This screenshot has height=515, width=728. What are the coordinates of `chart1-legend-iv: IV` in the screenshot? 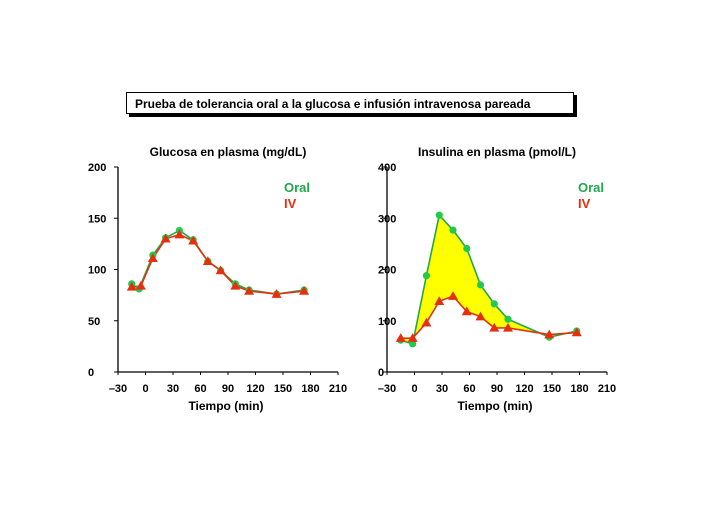 It's located at (290, 203).